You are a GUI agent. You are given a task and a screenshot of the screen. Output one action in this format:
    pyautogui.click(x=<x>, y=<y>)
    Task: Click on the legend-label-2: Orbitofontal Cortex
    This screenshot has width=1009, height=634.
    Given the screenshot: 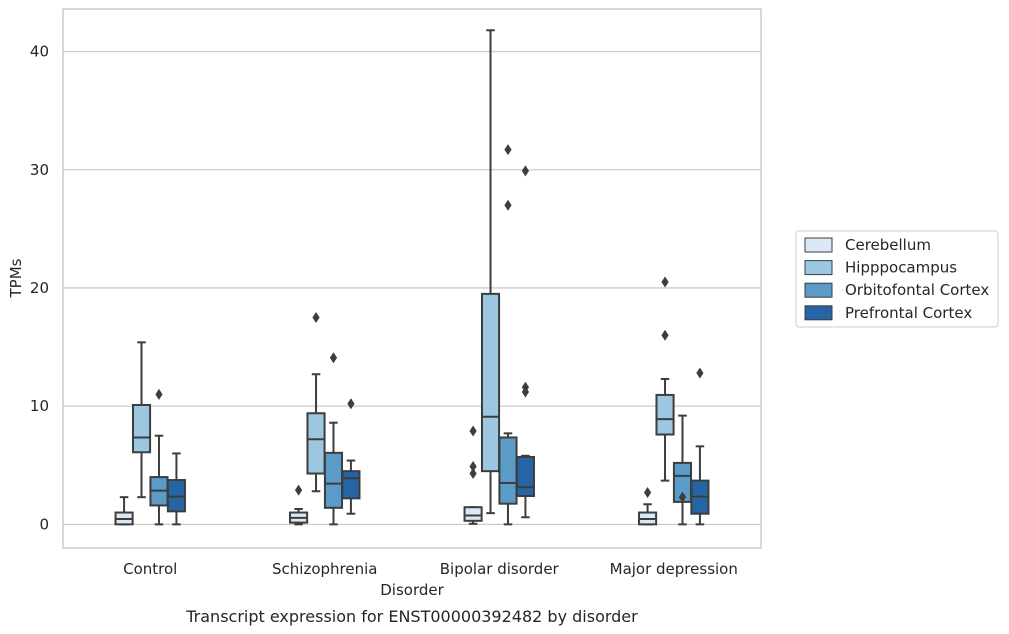 What is the action you would take?
    pyautogui.click(x=917, y=290)
    